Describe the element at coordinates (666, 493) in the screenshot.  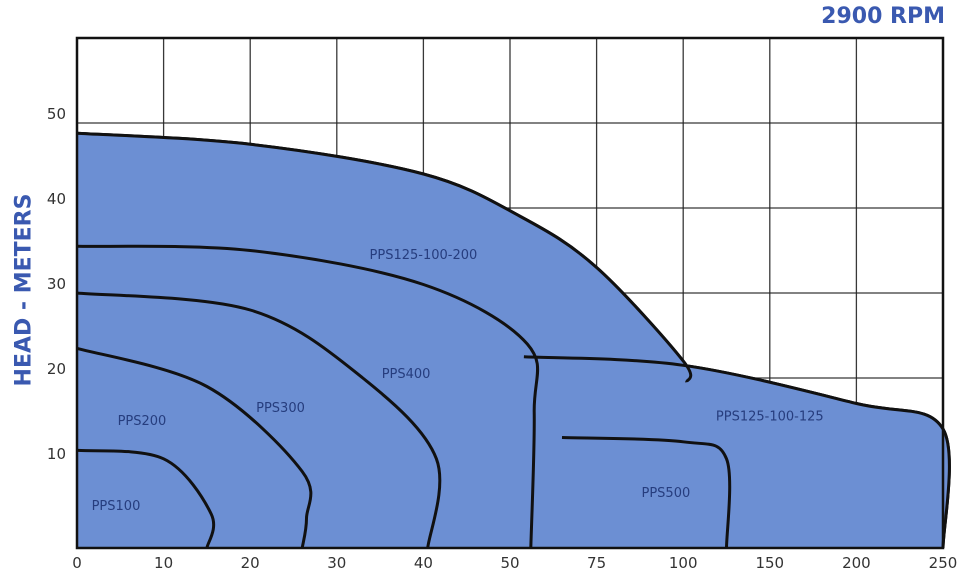
I see `series-label-pps500: PPS500` at that location.